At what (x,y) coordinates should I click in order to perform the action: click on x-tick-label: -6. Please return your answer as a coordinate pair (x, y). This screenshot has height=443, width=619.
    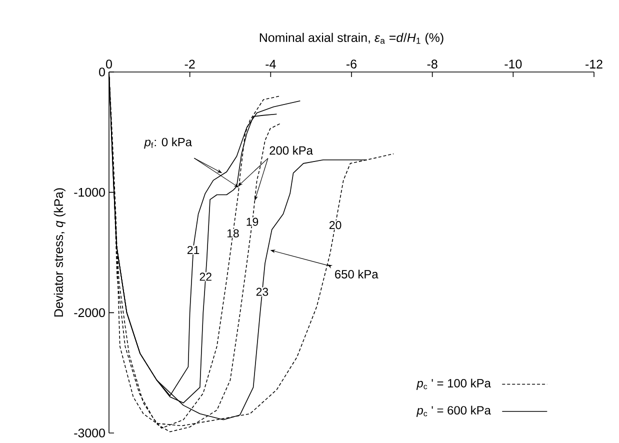
    Looking at the image, I should click on (351, 64).